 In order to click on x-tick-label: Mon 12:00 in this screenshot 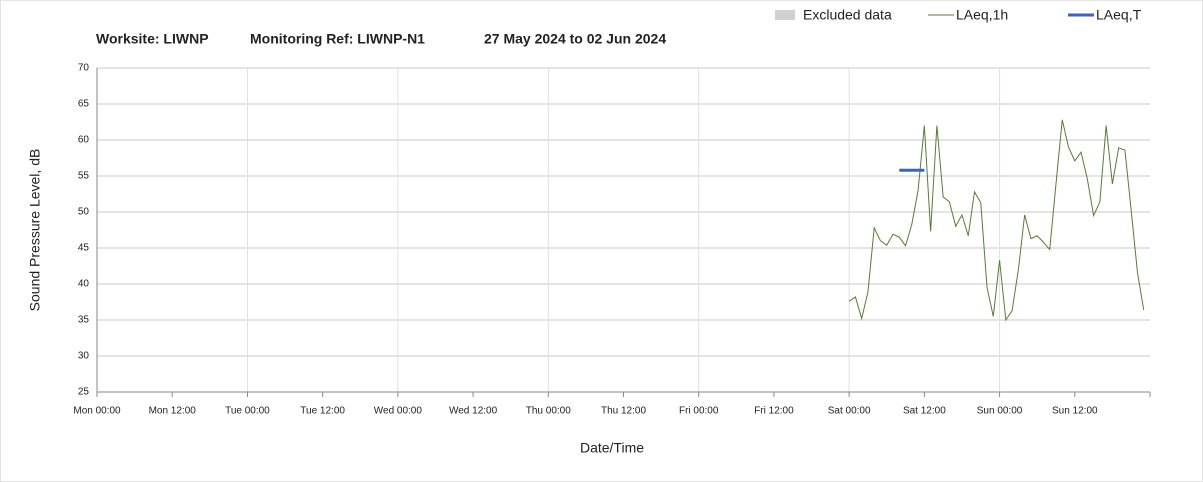, I will do `click(173, 411)`.